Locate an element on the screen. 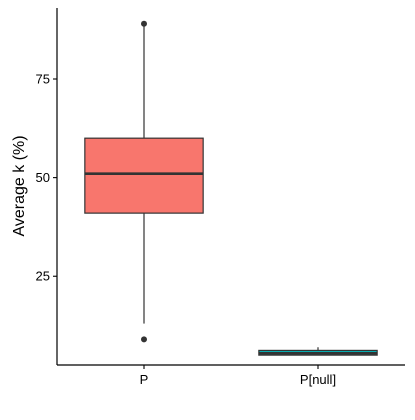 Image resolution: width=415 pixels, height=420 pixels. y-axis-title: Average k (%) is located at coordinates (19, 185).